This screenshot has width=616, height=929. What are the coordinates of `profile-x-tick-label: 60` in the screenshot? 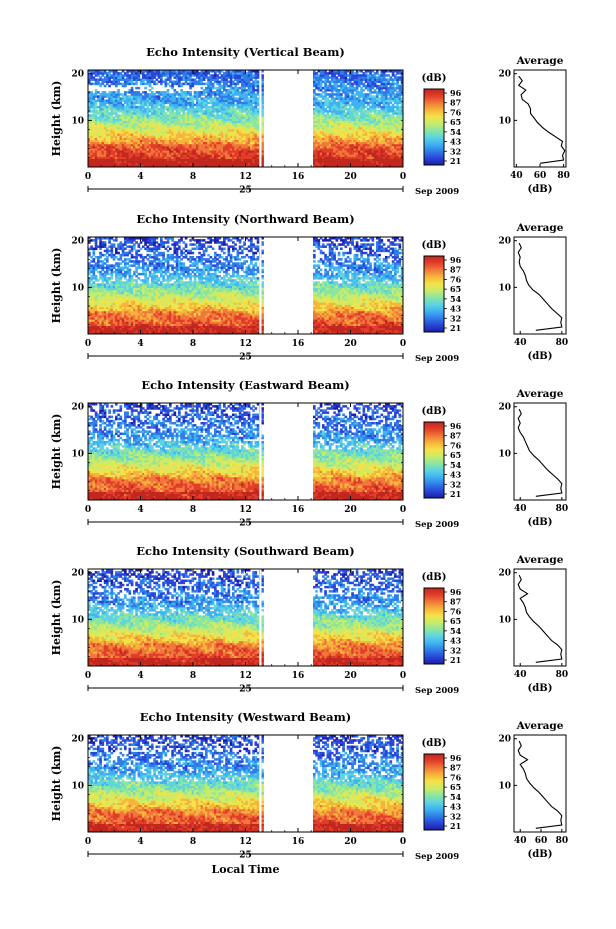 It's located at (540, 176).